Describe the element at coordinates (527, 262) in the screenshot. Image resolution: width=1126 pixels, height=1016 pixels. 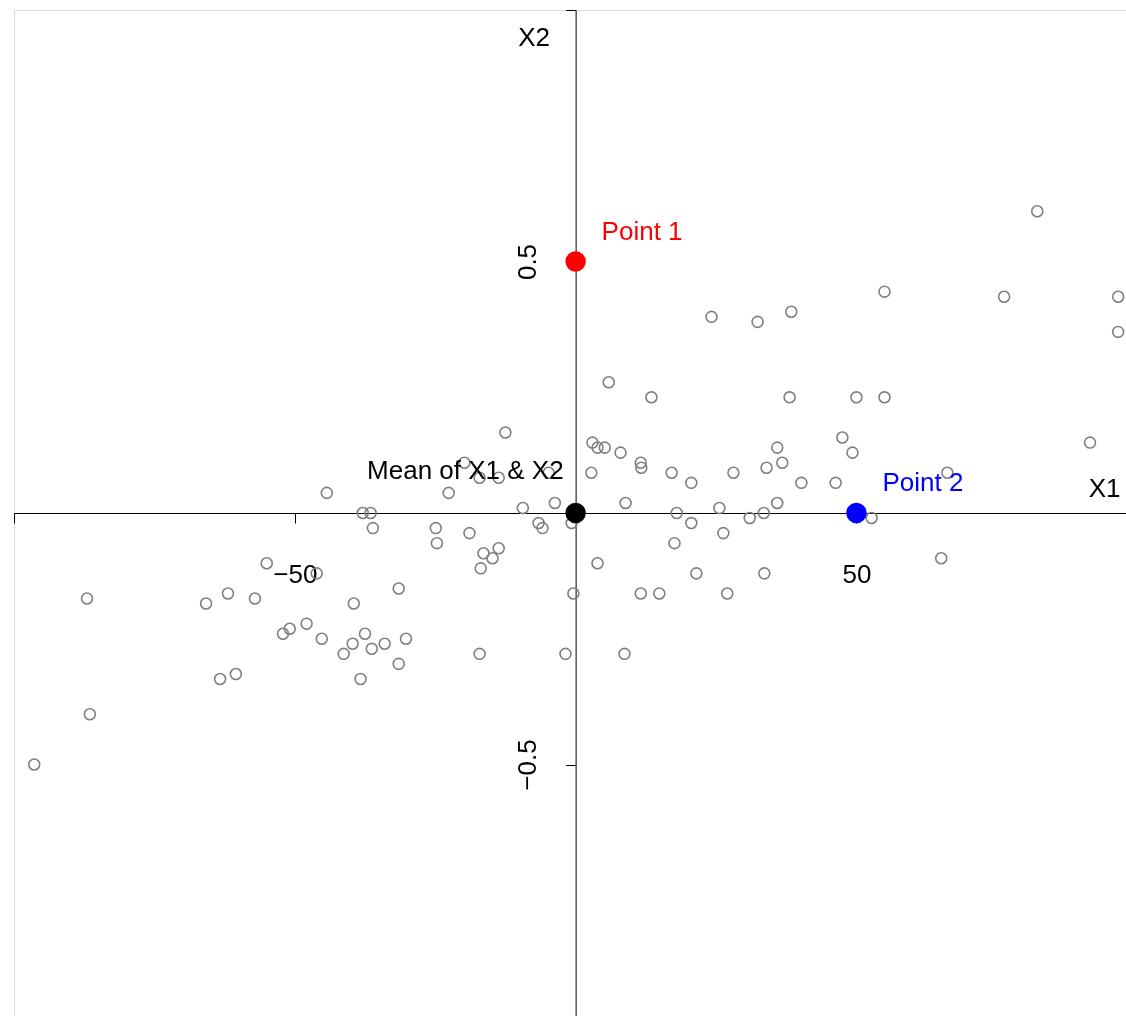
I see `y-tick-label: 0.5` at that location.